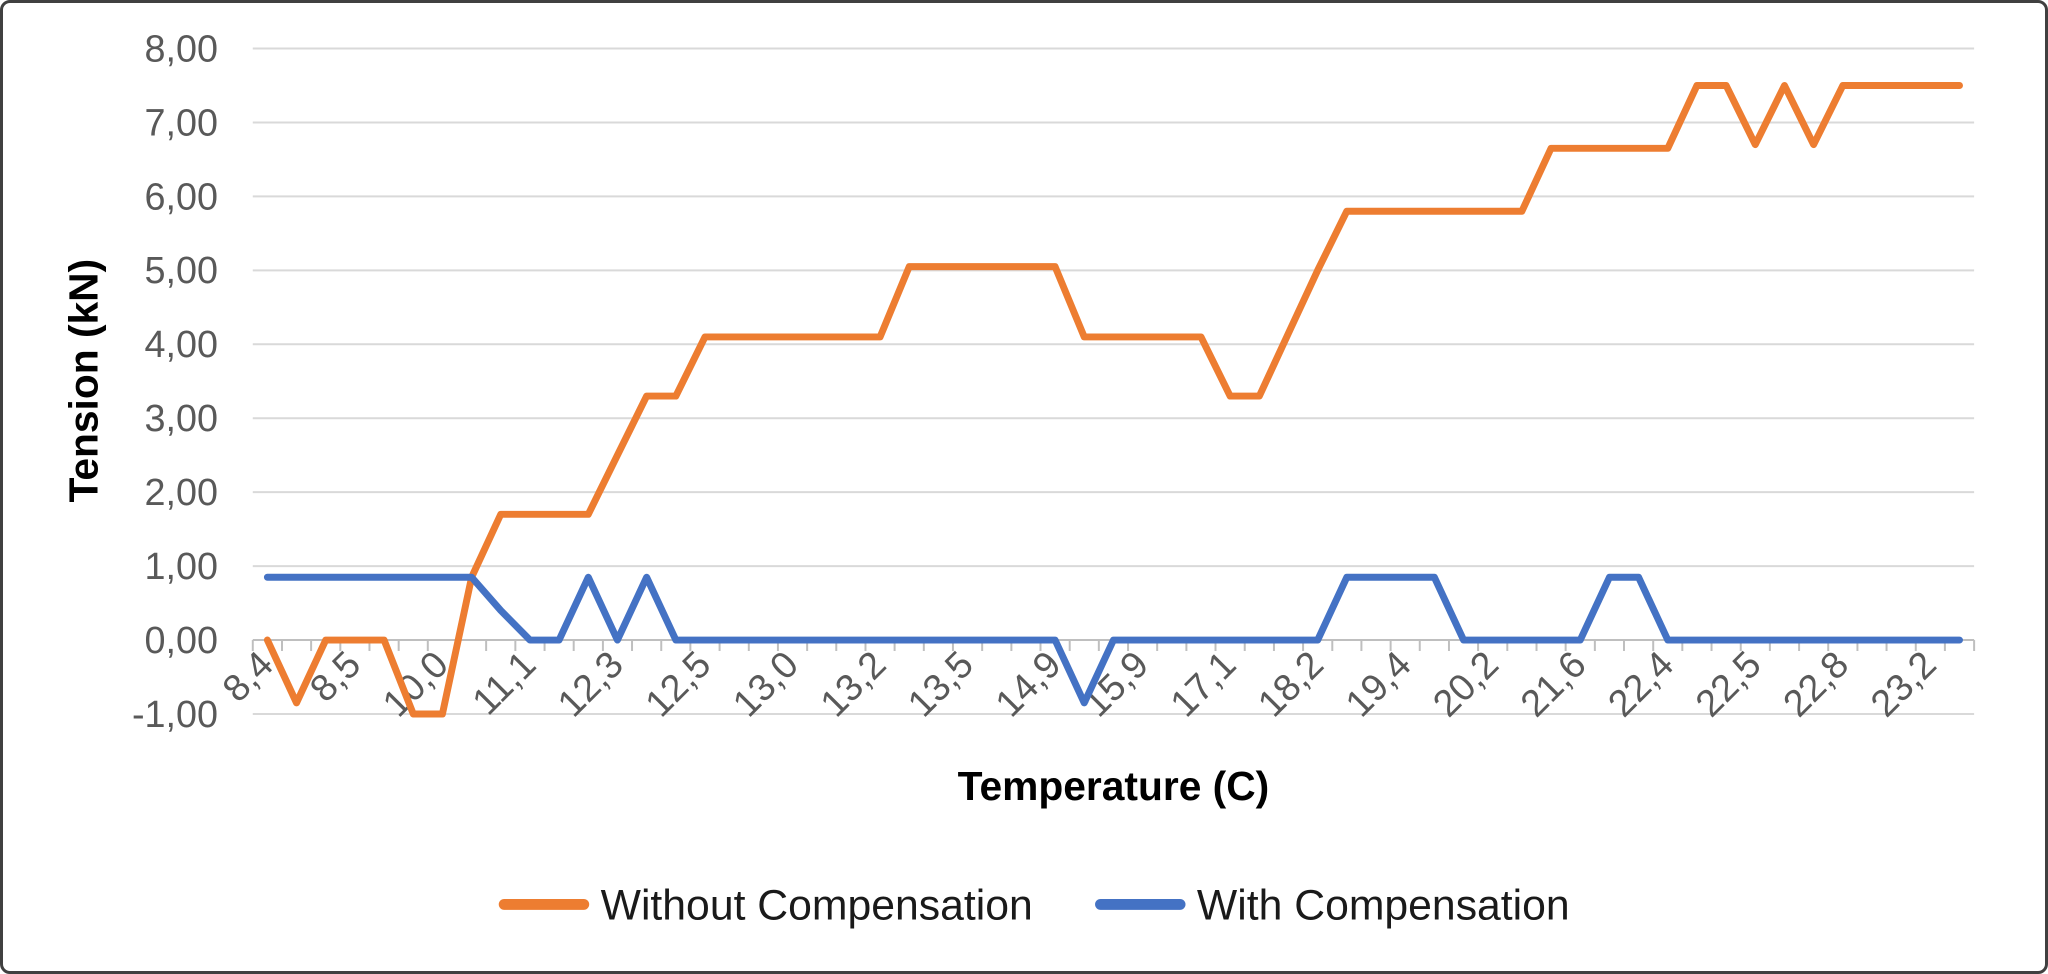  I want to click on x-axis-tick-label: 22,5, so click(1729, 685).